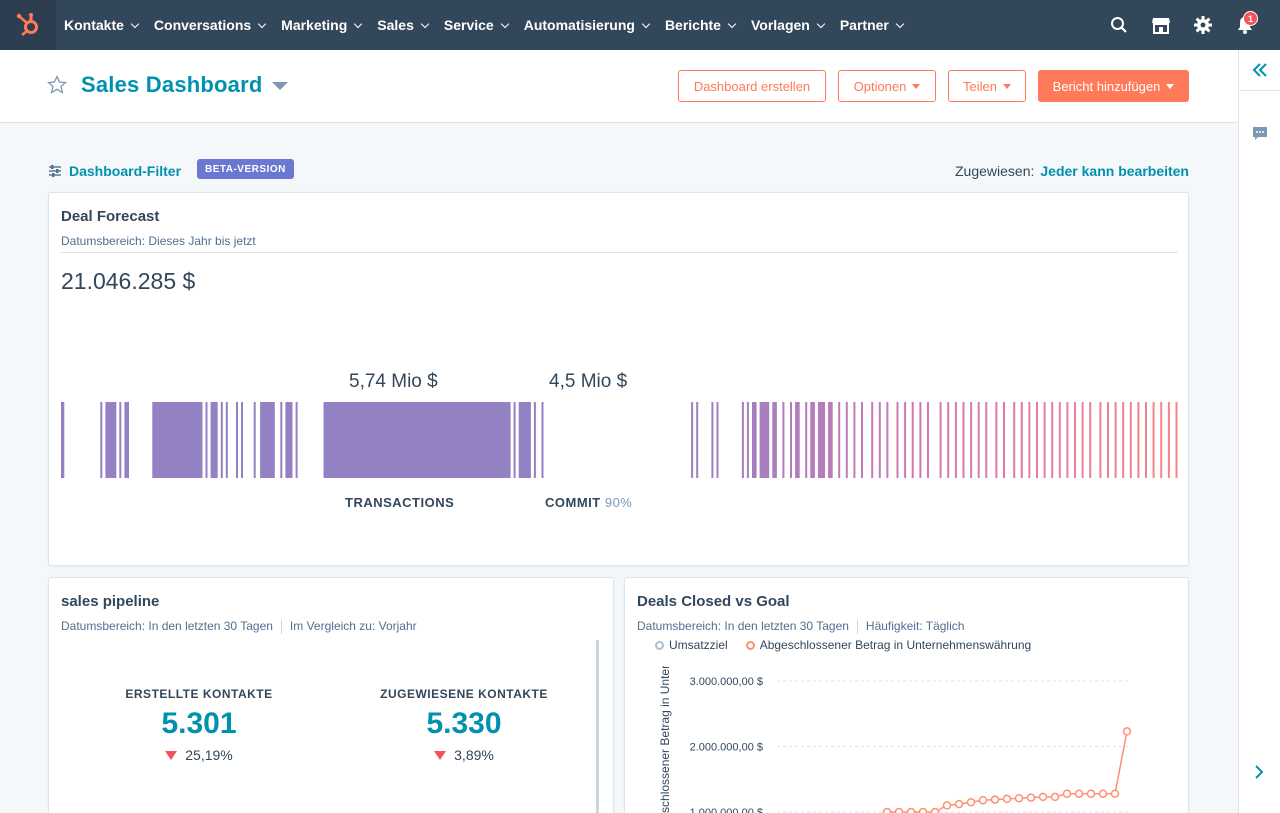 Image resolution: width=1280 pixels, height=813 pixels. Describe the element at coordinates (787, 25) in the screenshot. I see `nav-item-vorlagen: Vorlagen` at that location.